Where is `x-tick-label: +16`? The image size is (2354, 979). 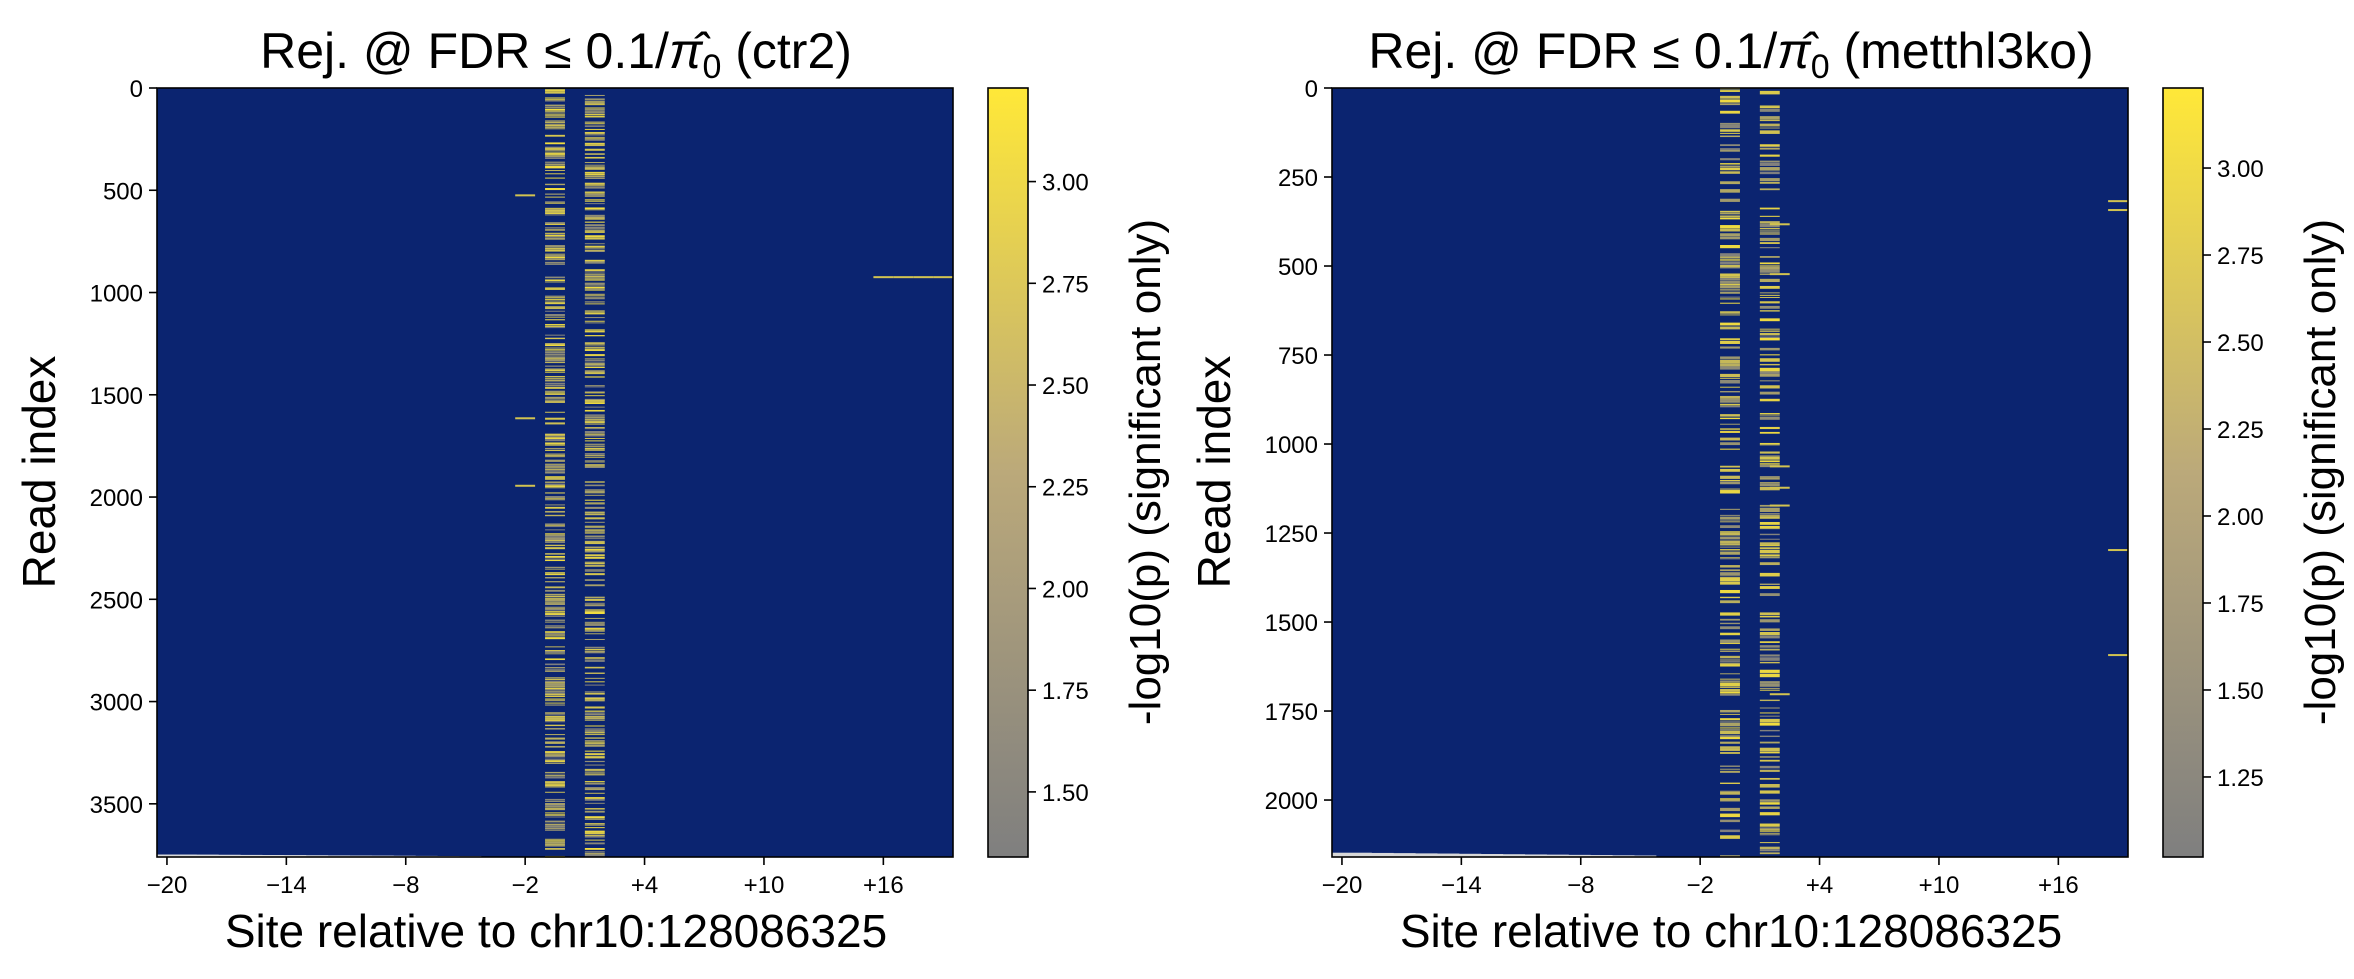
x-tick-label: +16 is located at coordinates (883, 885).